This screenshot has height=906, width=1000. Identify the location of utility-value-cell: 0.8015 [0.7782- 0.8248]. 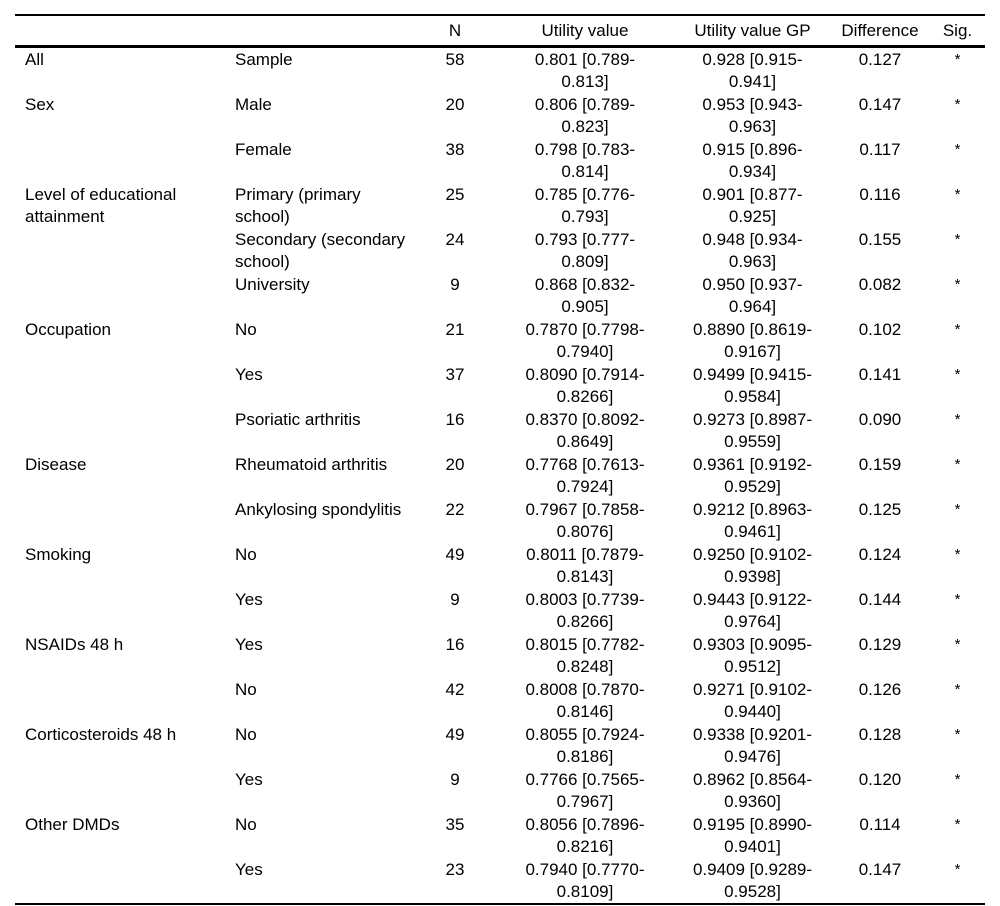
(585, 655).